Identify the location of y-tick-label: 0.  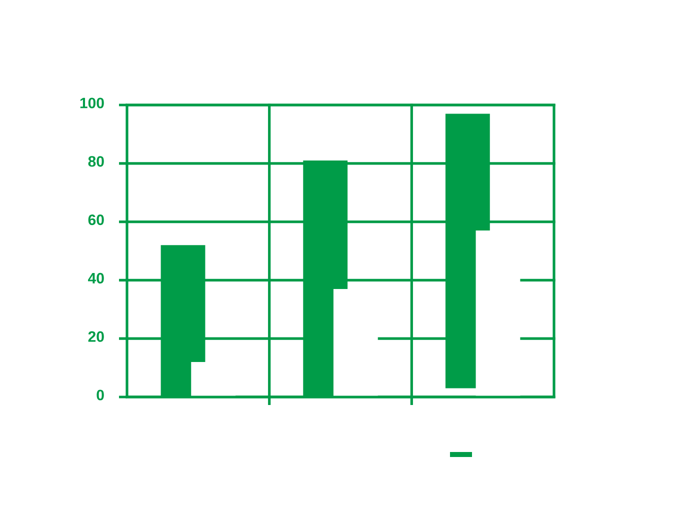
(100, 395).